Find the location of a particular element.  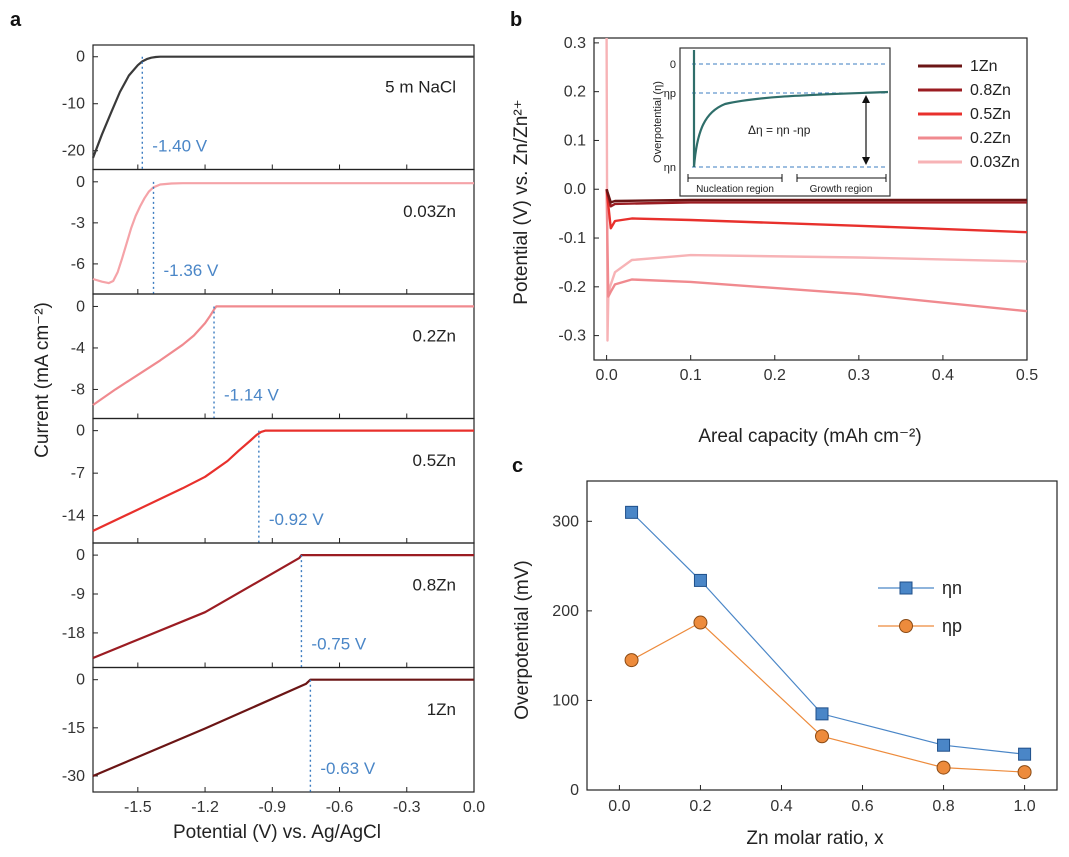

series-line-1Zn is located at coordinates (816, 196).